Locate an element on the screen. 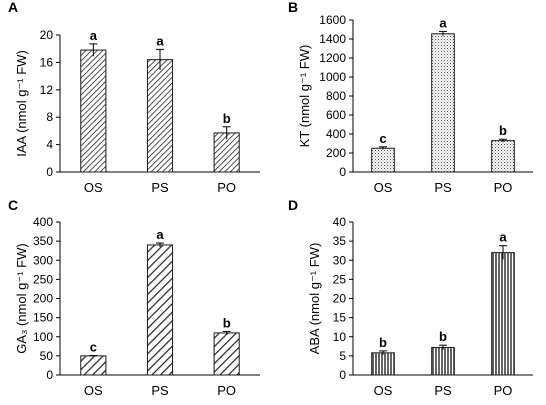  y-tick-label: 1000 is located at coordinates (332, 77).